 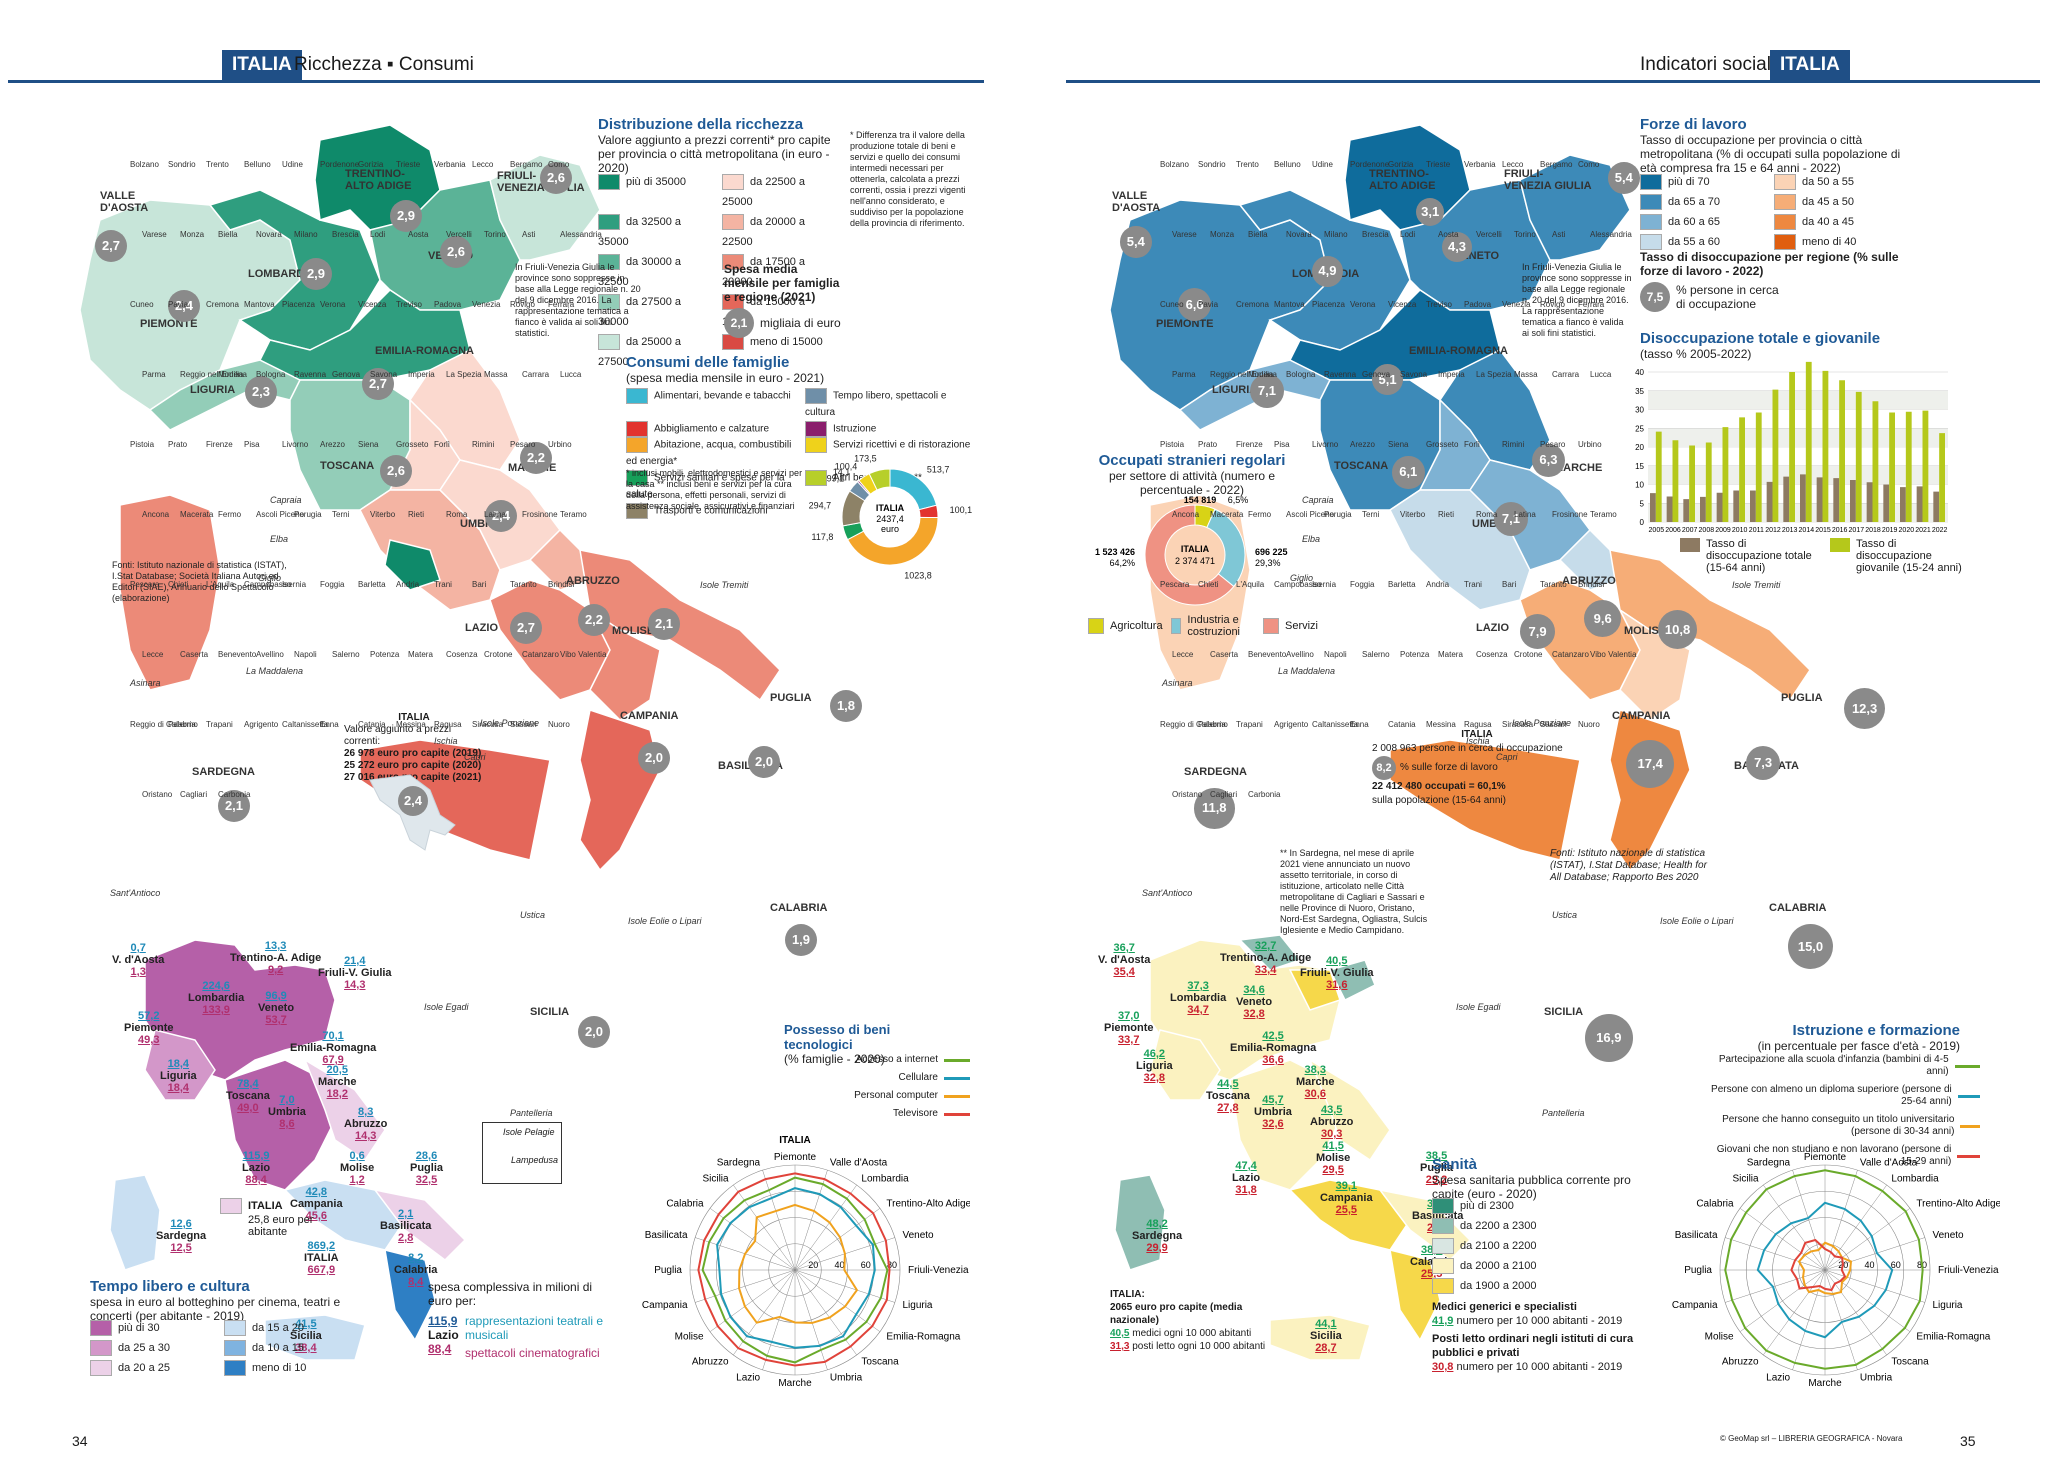 I want to click on city-label: Pordenone, so click(x=340, y=164).